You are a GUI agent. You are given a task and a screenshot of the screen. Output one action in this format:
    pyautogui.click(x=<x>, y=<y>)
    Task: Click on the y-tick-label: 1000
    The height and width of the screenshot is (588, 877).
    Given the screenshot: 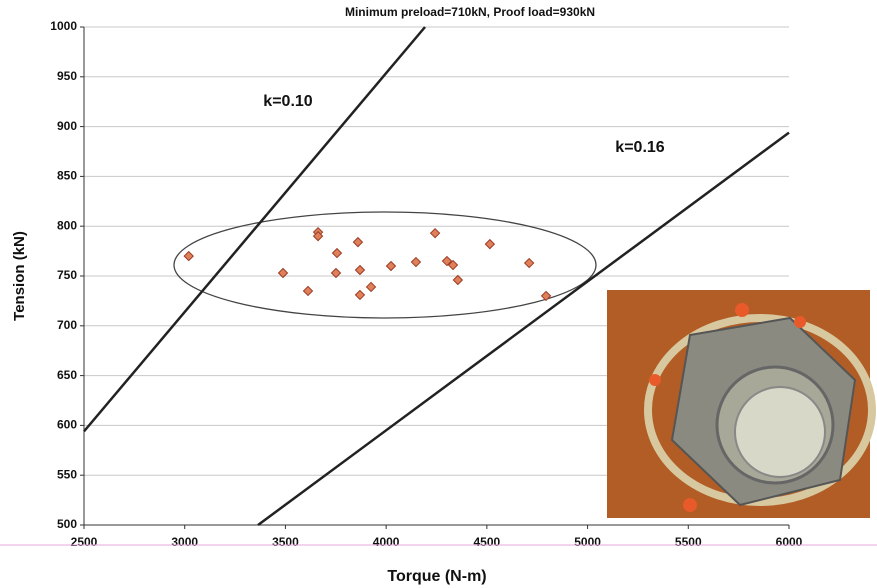 What is the action you would take?
    pyautogui.click(x=63, y=26)
    